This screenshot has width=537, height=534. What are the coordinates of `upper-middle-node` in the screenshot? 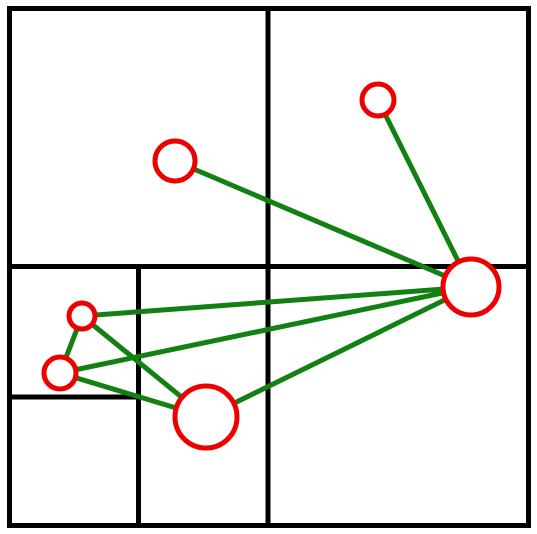 It's located at (175, 161).